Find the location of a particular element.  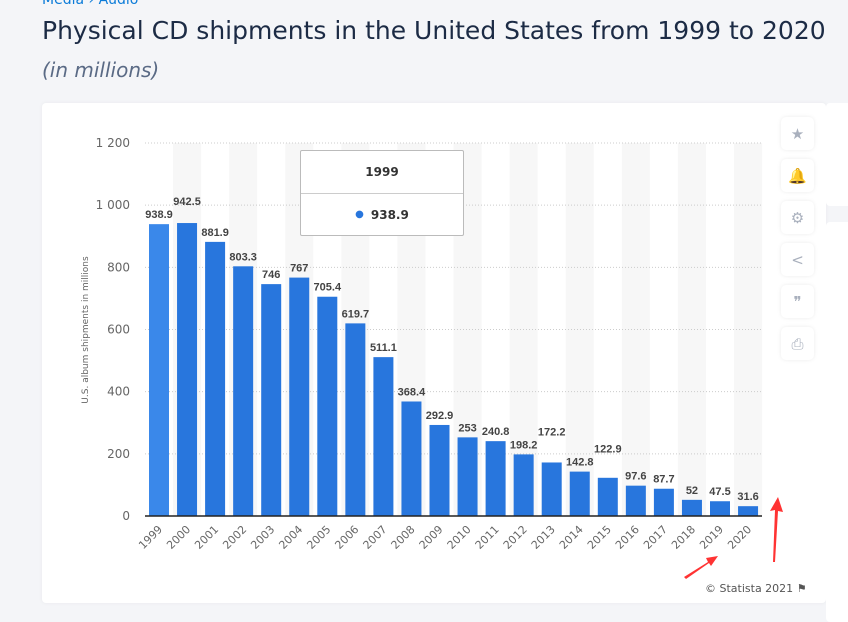

column-band is located at coordinates (635, 329).